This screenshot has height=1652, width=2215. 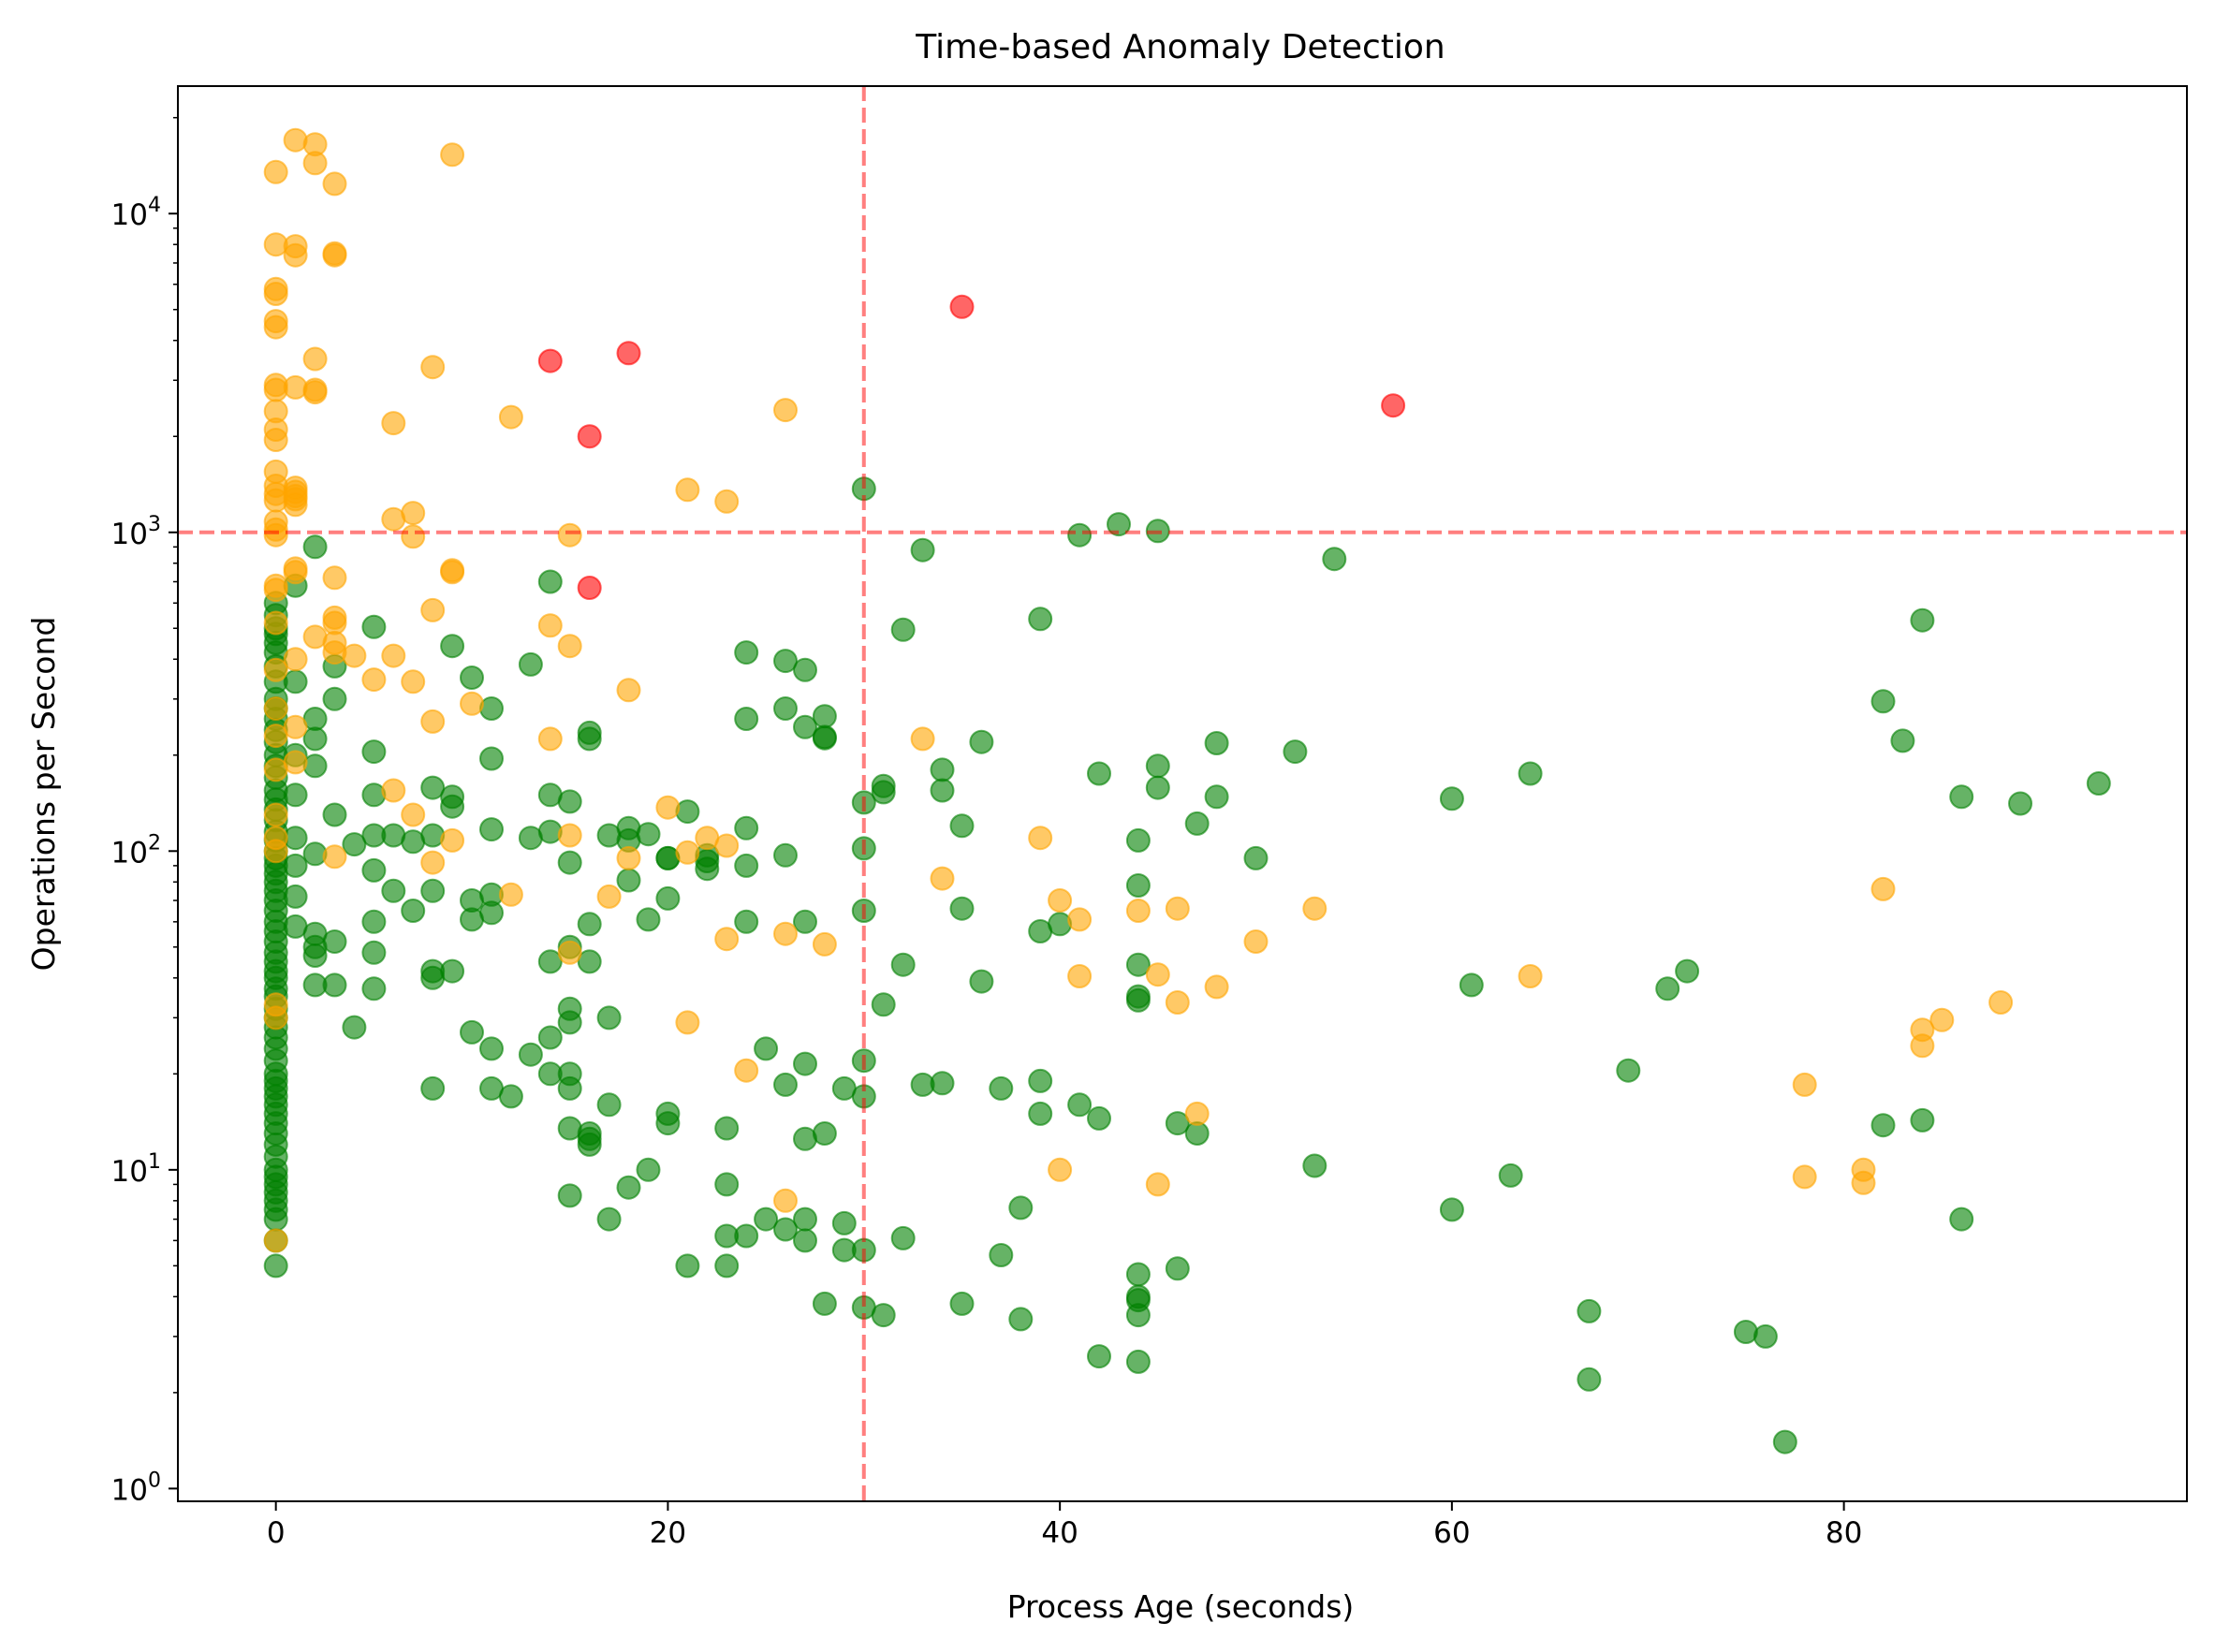 I want to click on y-tick-label: 10¹, so click(x=136, y=1170).